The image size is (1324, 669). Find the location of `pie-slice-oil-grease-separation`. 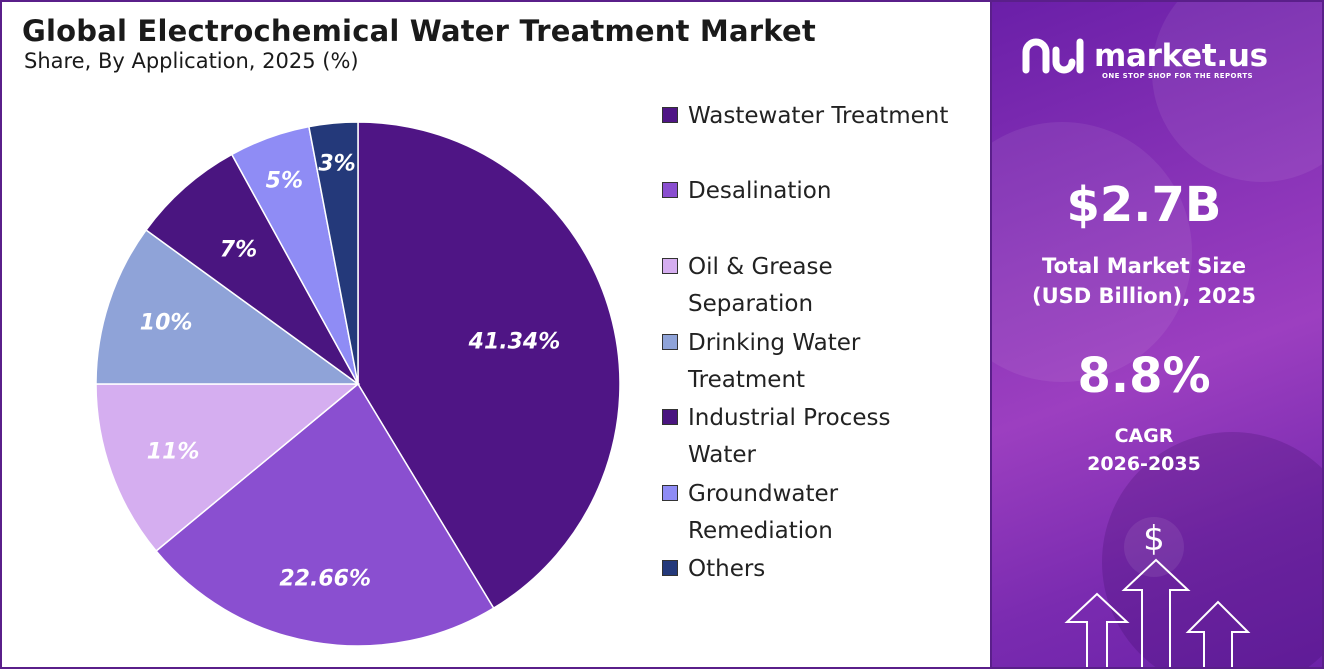

pie-slice-oil-grease-separation is located at coordinates (228, 468).